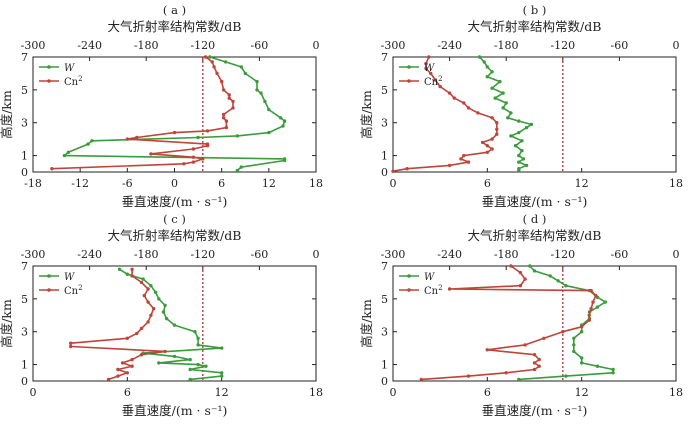  Describe the element at coordinates (393, 183) in the screenshot. I see `bottom-tick-label: 0` at that location.